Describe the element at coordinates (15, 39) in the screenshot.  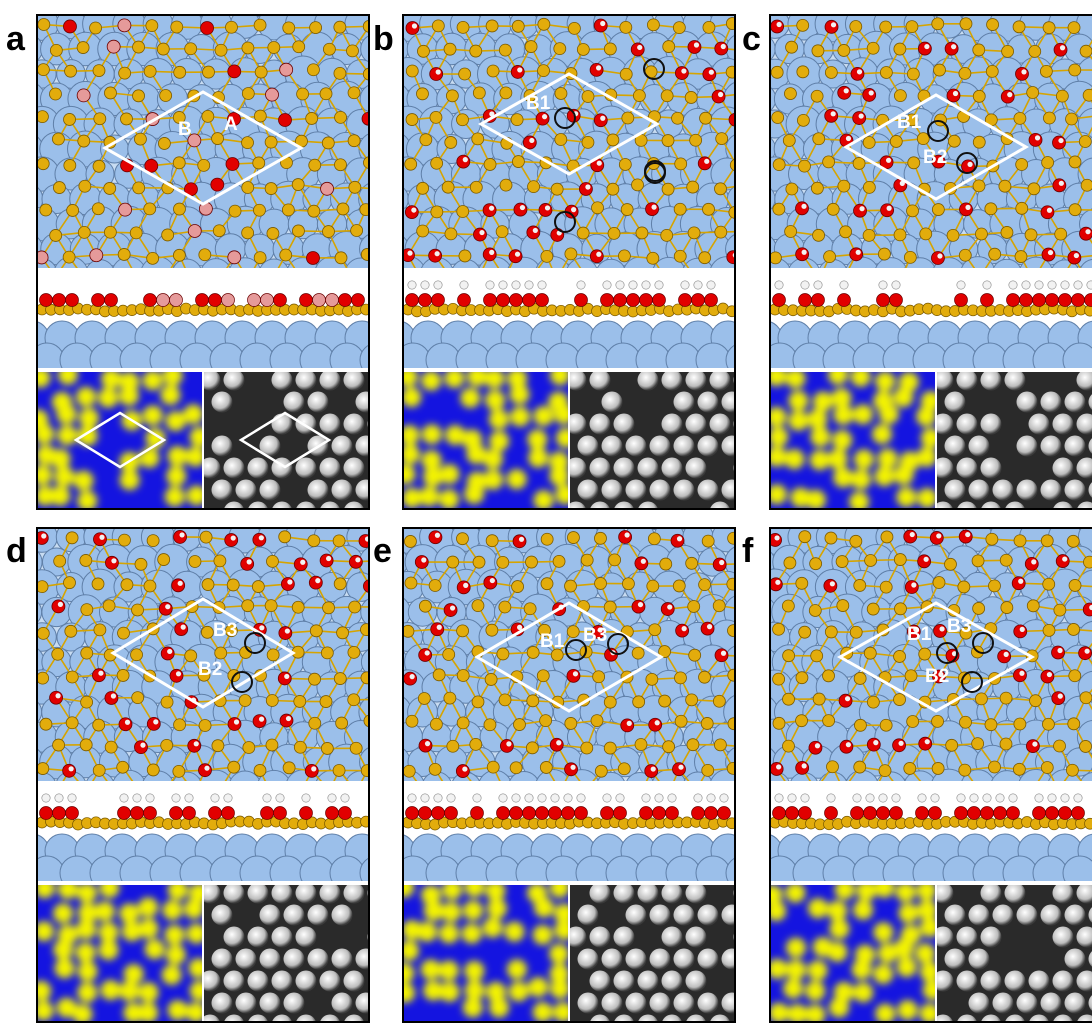
I see `panel-letter-a: a` at that location.